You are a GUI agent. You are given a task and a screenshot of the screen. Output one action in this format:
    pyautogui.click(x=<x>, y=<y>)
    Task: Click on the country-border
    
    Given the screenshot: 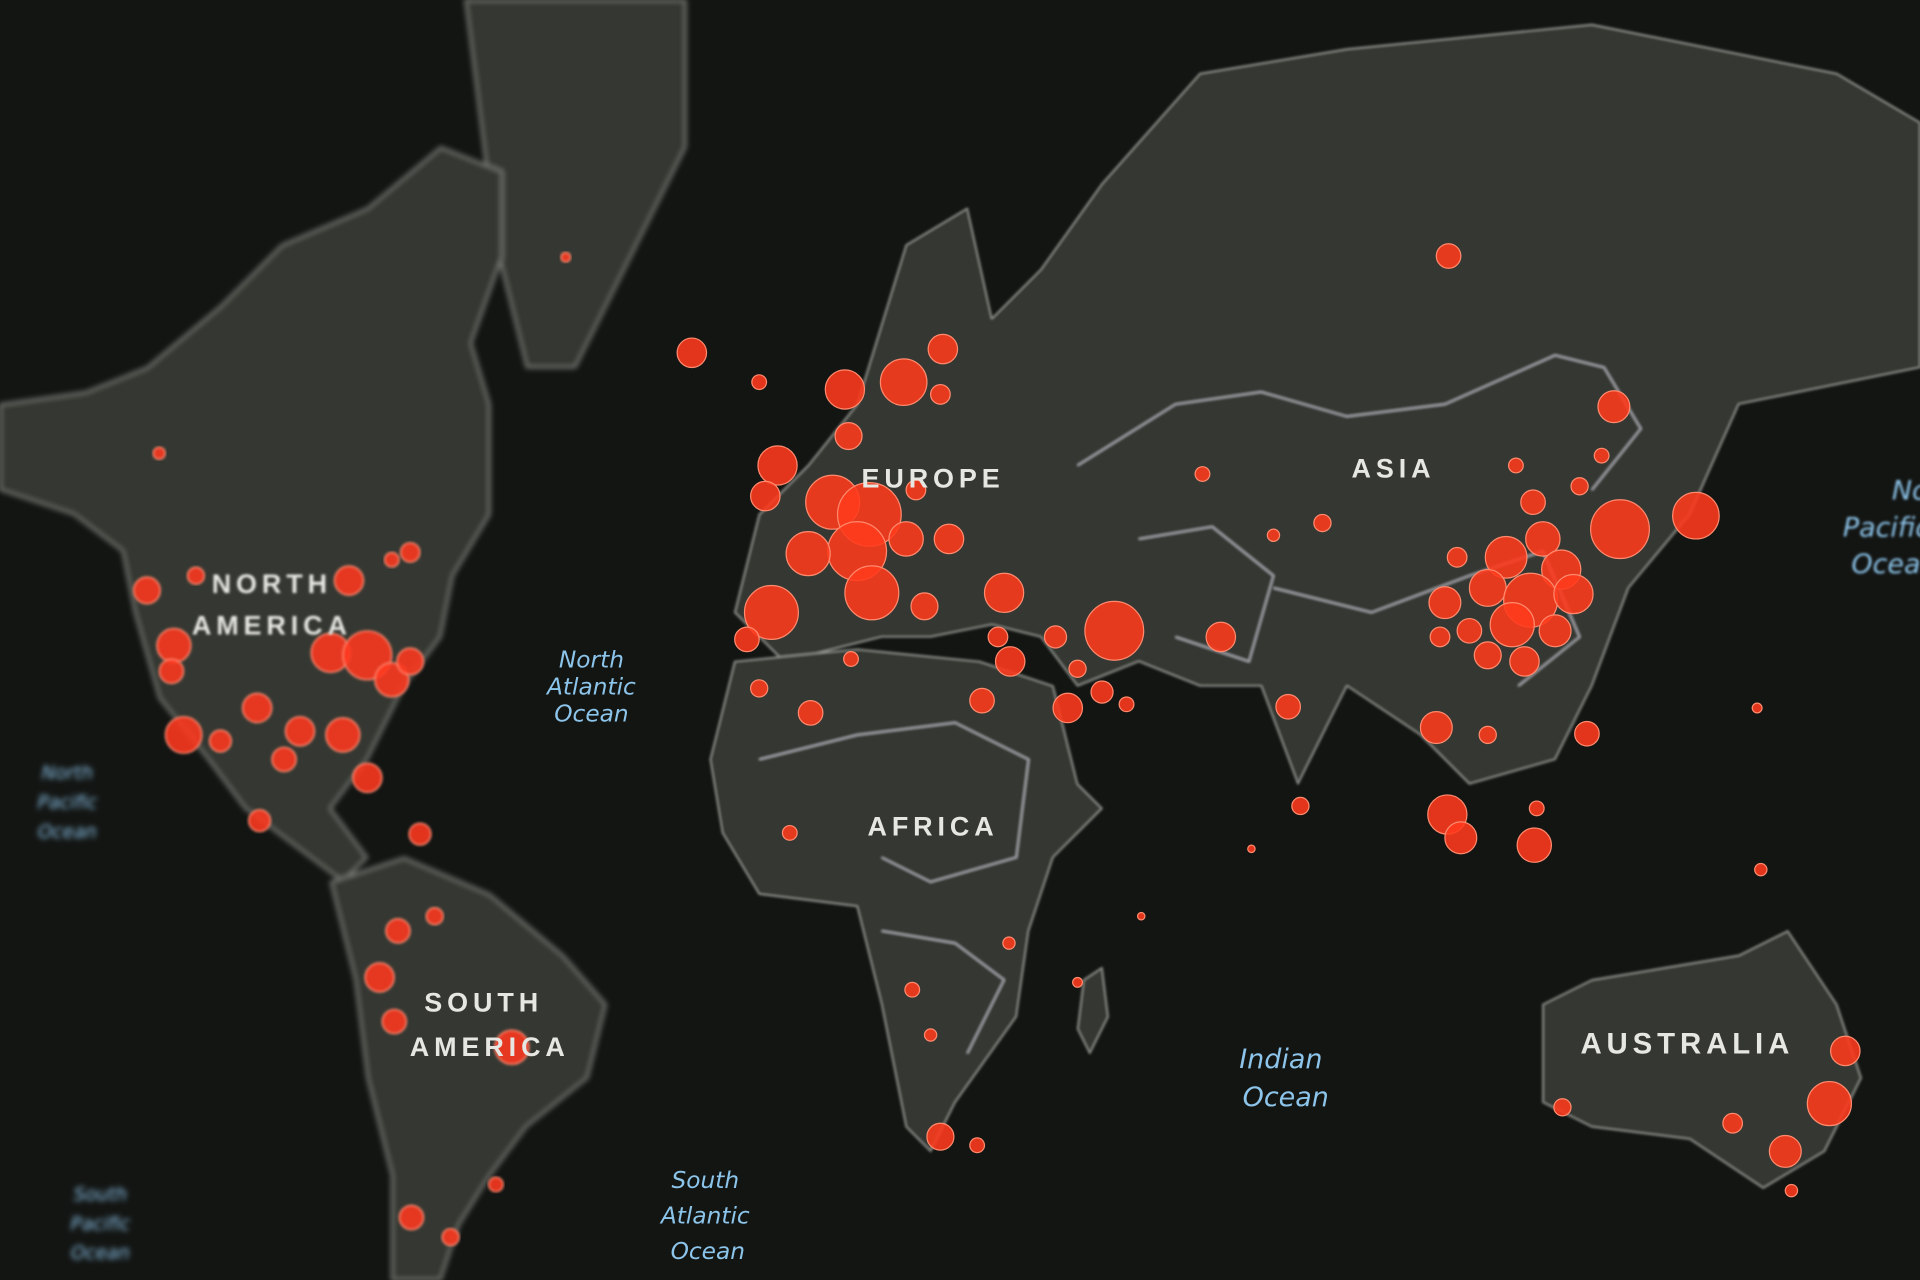 What is the action you would take?
    pyautogui.click(x=943, y=992)
    